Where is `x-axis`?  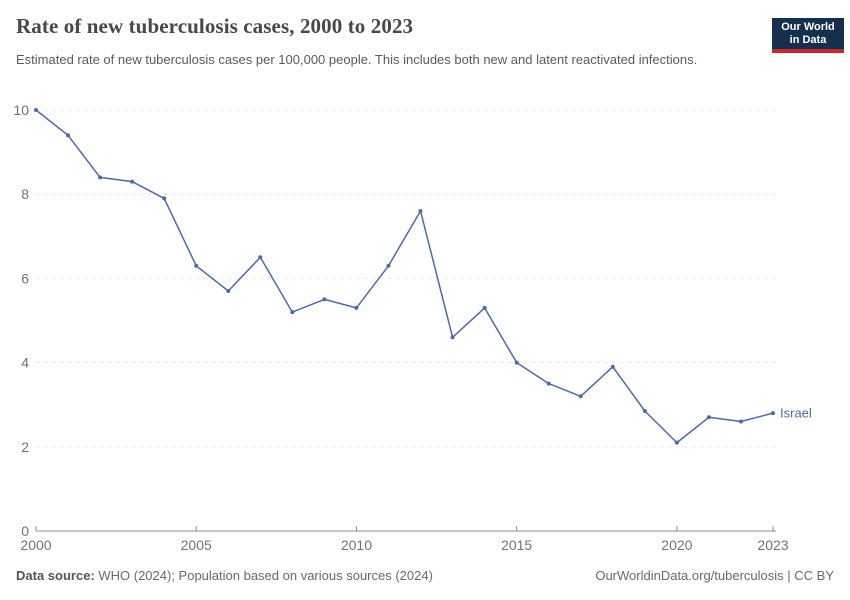
x-axis is located at coordinates (405, 529).